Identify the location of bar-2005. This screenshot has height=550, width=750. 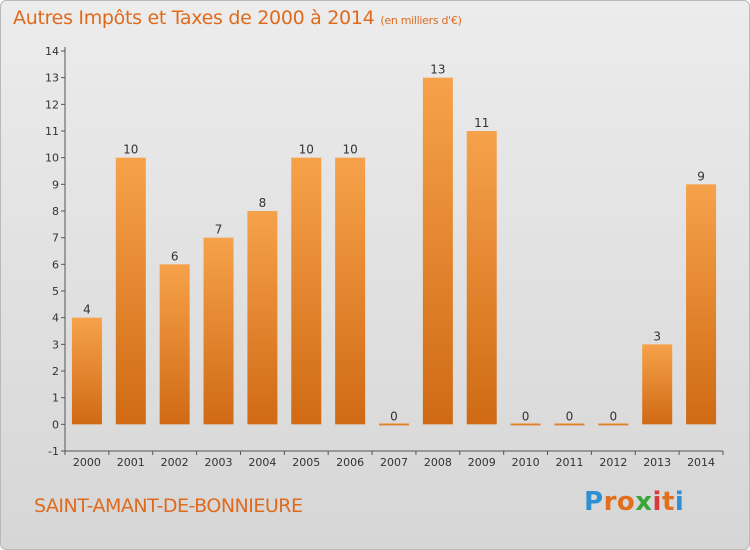
(306, 291).